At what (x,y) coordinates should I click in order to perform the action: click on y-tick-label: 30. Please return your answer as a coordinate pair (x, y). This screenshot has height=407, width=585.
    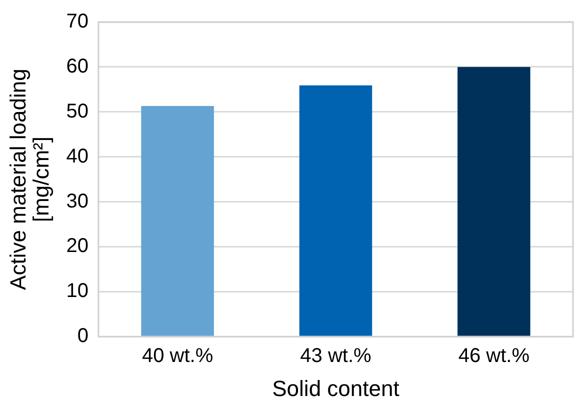
    Looking at the image, I should click on (77, 201).